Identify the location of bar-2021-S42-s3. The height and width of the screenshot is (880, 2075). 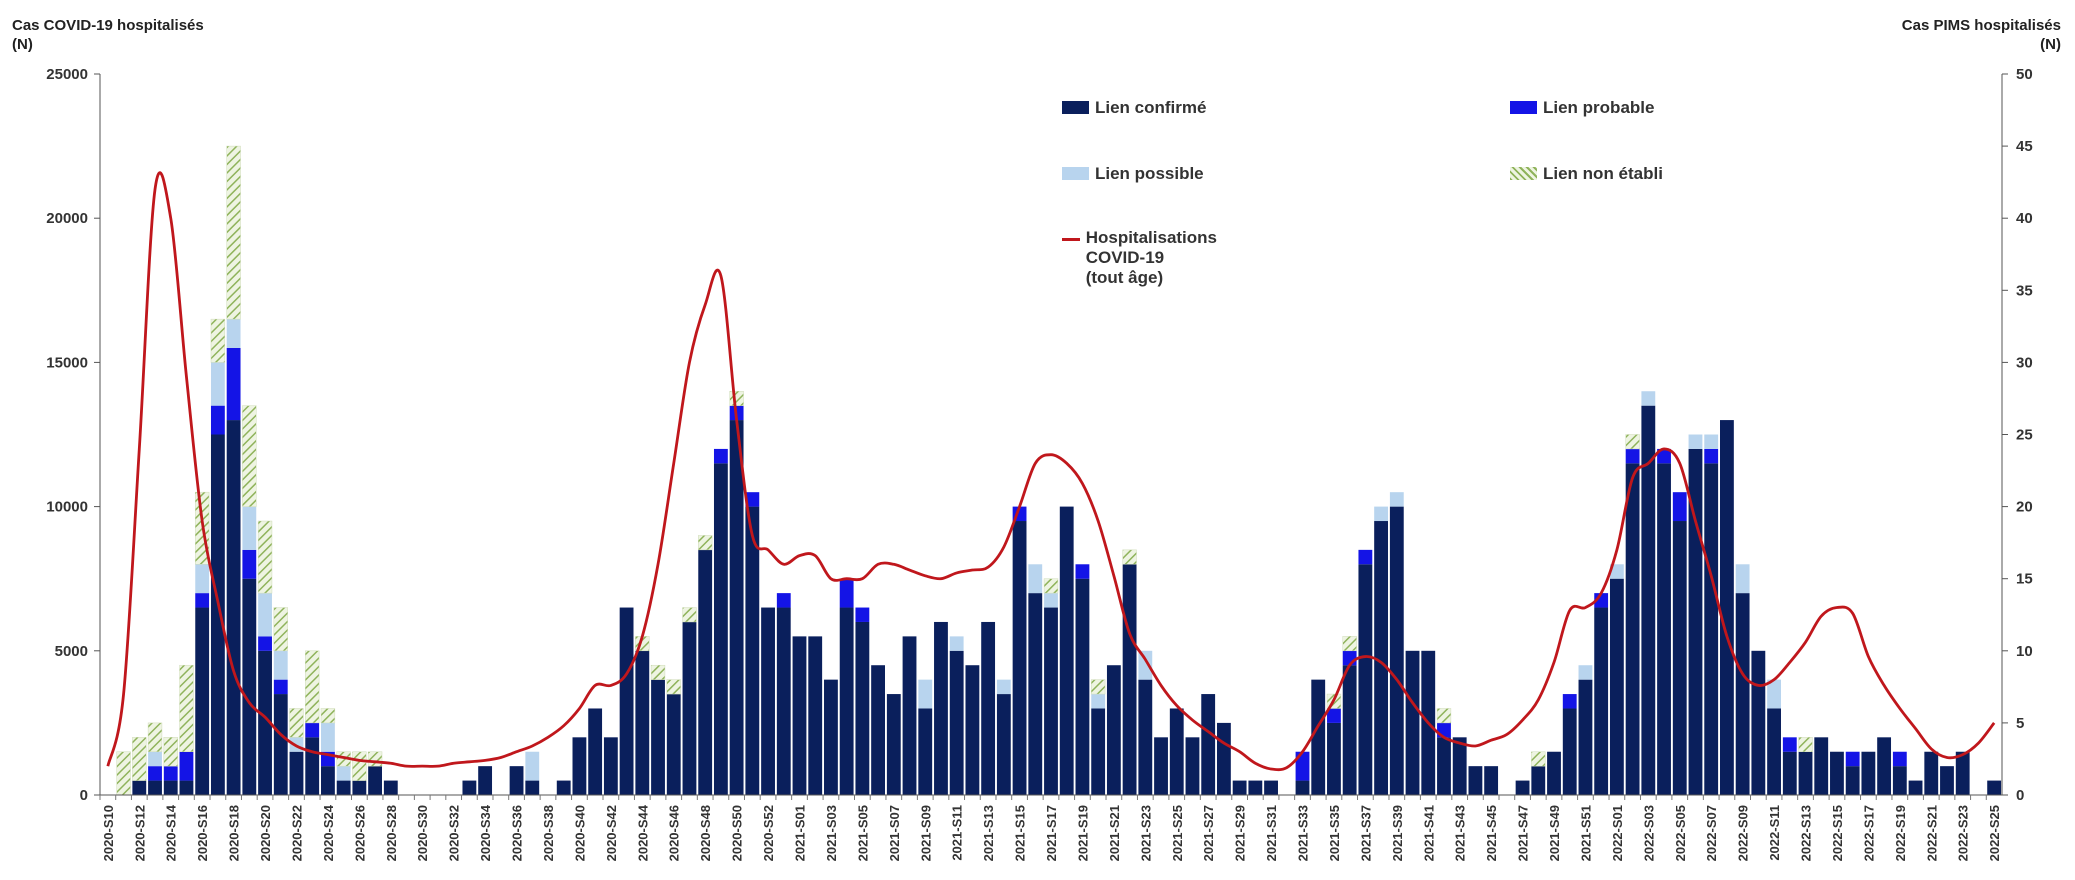
(1444, 716).